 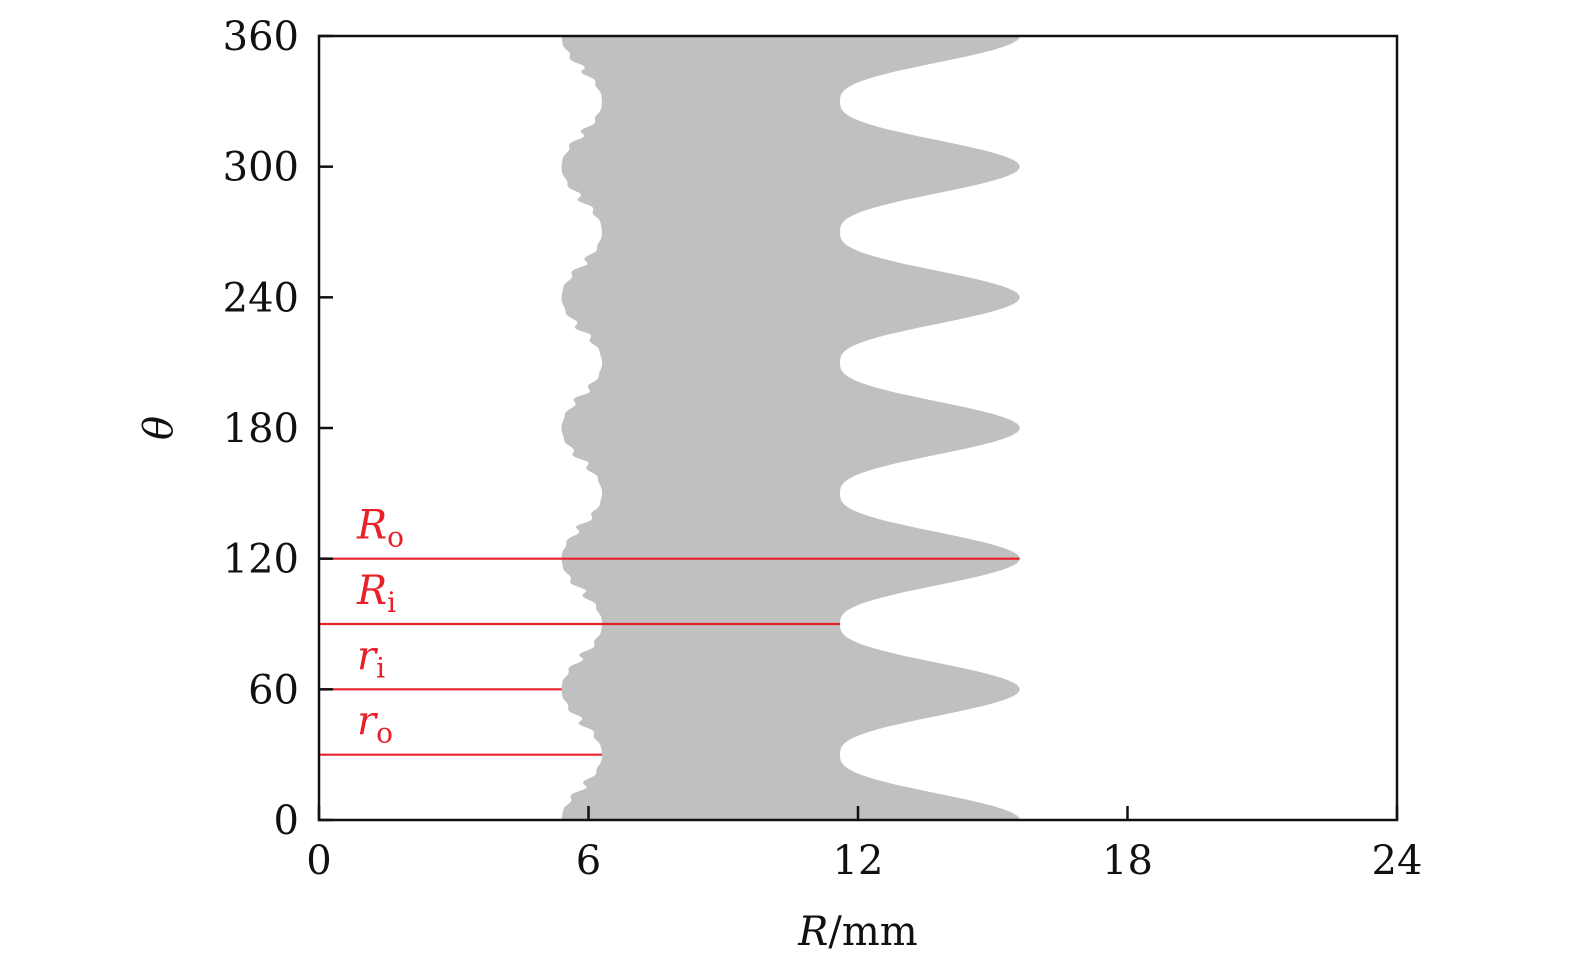 I want to click on y-tick-label: 240, so click(x=261, y=298).